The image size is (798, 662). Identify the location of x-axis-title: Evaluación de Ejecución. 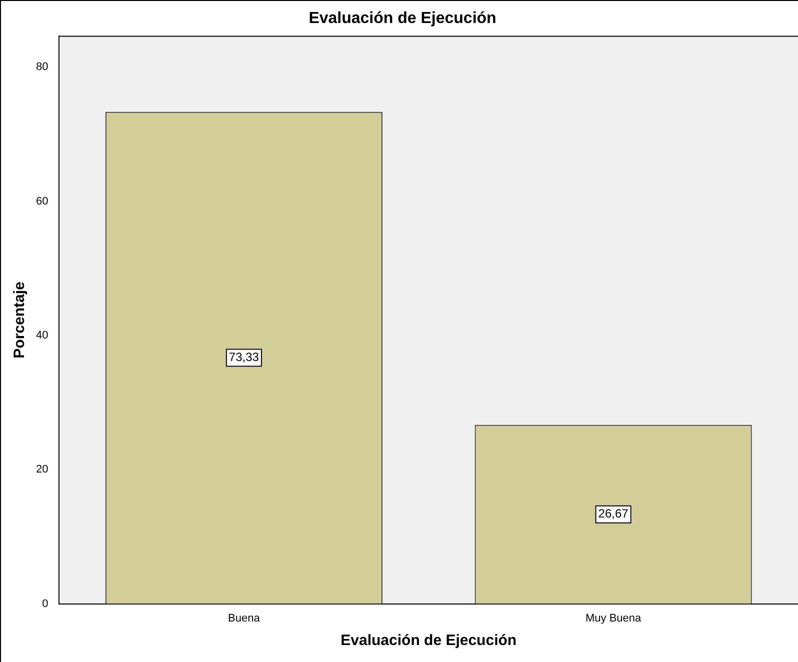
(428, 641).